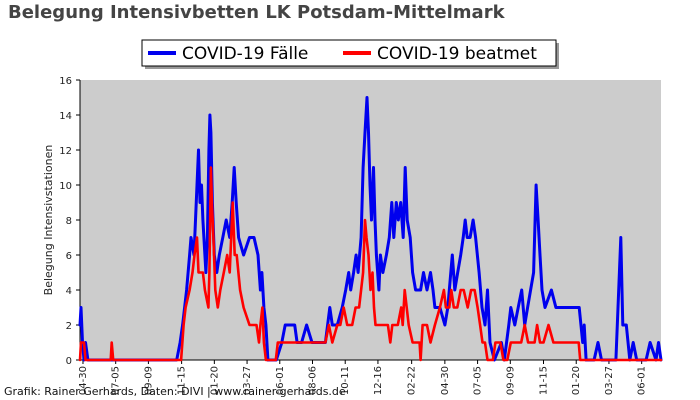  Describe the element at coordinates (412, 380) in the screenshot. I see `x-tick-label: 02-22` at that location.